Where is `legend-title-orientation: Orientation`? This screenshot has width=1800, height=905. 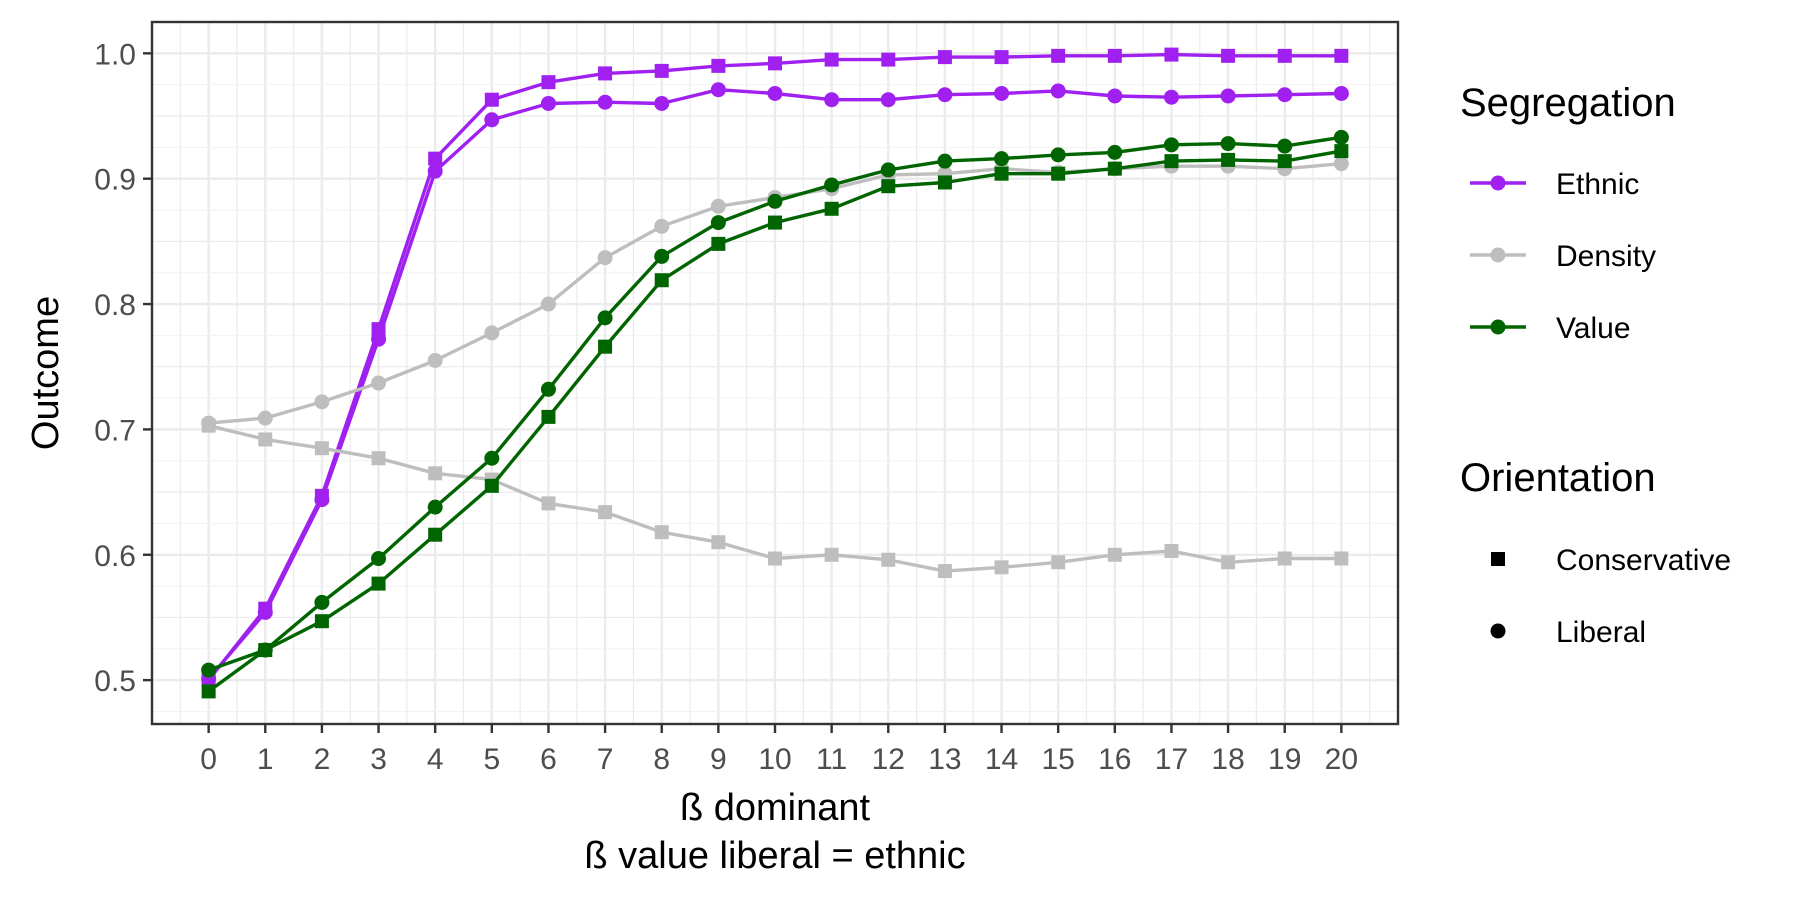 legend-title-orientation: Orientation is located at coordinates (1558, 478).